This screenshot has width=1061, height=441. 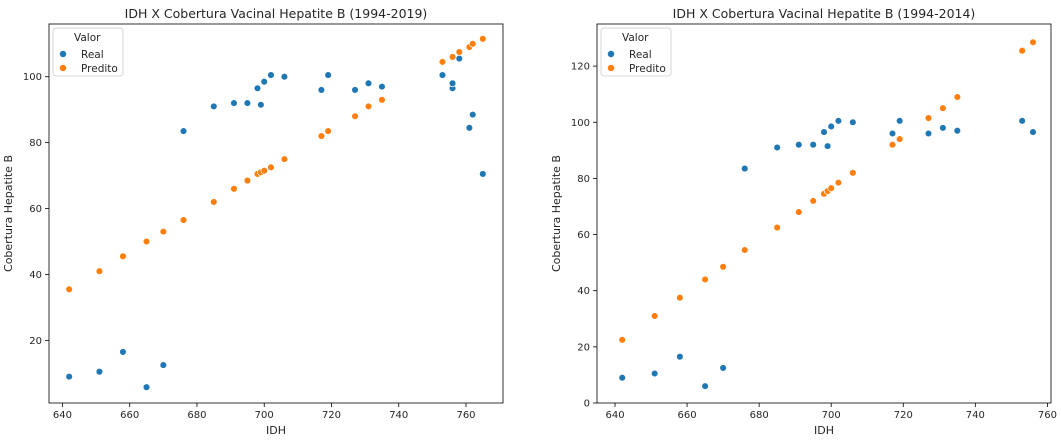 What do you see at coordinates (687, 415) in the screenshot?
I see `x-tick-label: 660` at bounding box center [687, 415].